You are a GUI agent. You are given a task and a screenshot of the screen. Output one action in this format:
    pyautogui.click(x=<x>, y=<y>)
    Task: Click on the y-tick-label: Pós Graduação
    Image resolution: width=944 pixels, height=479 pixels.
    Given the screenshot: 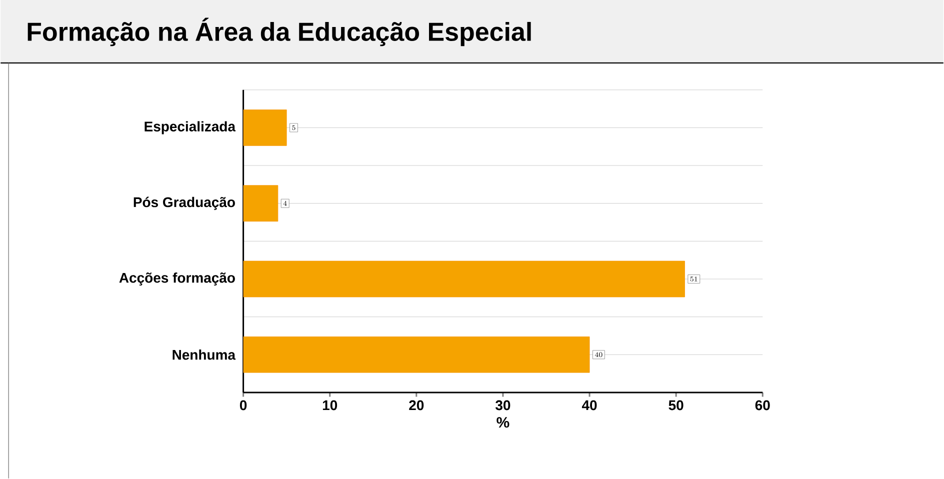 What is the action you would take?
    pyautogui.click(x=184, y=203)
    